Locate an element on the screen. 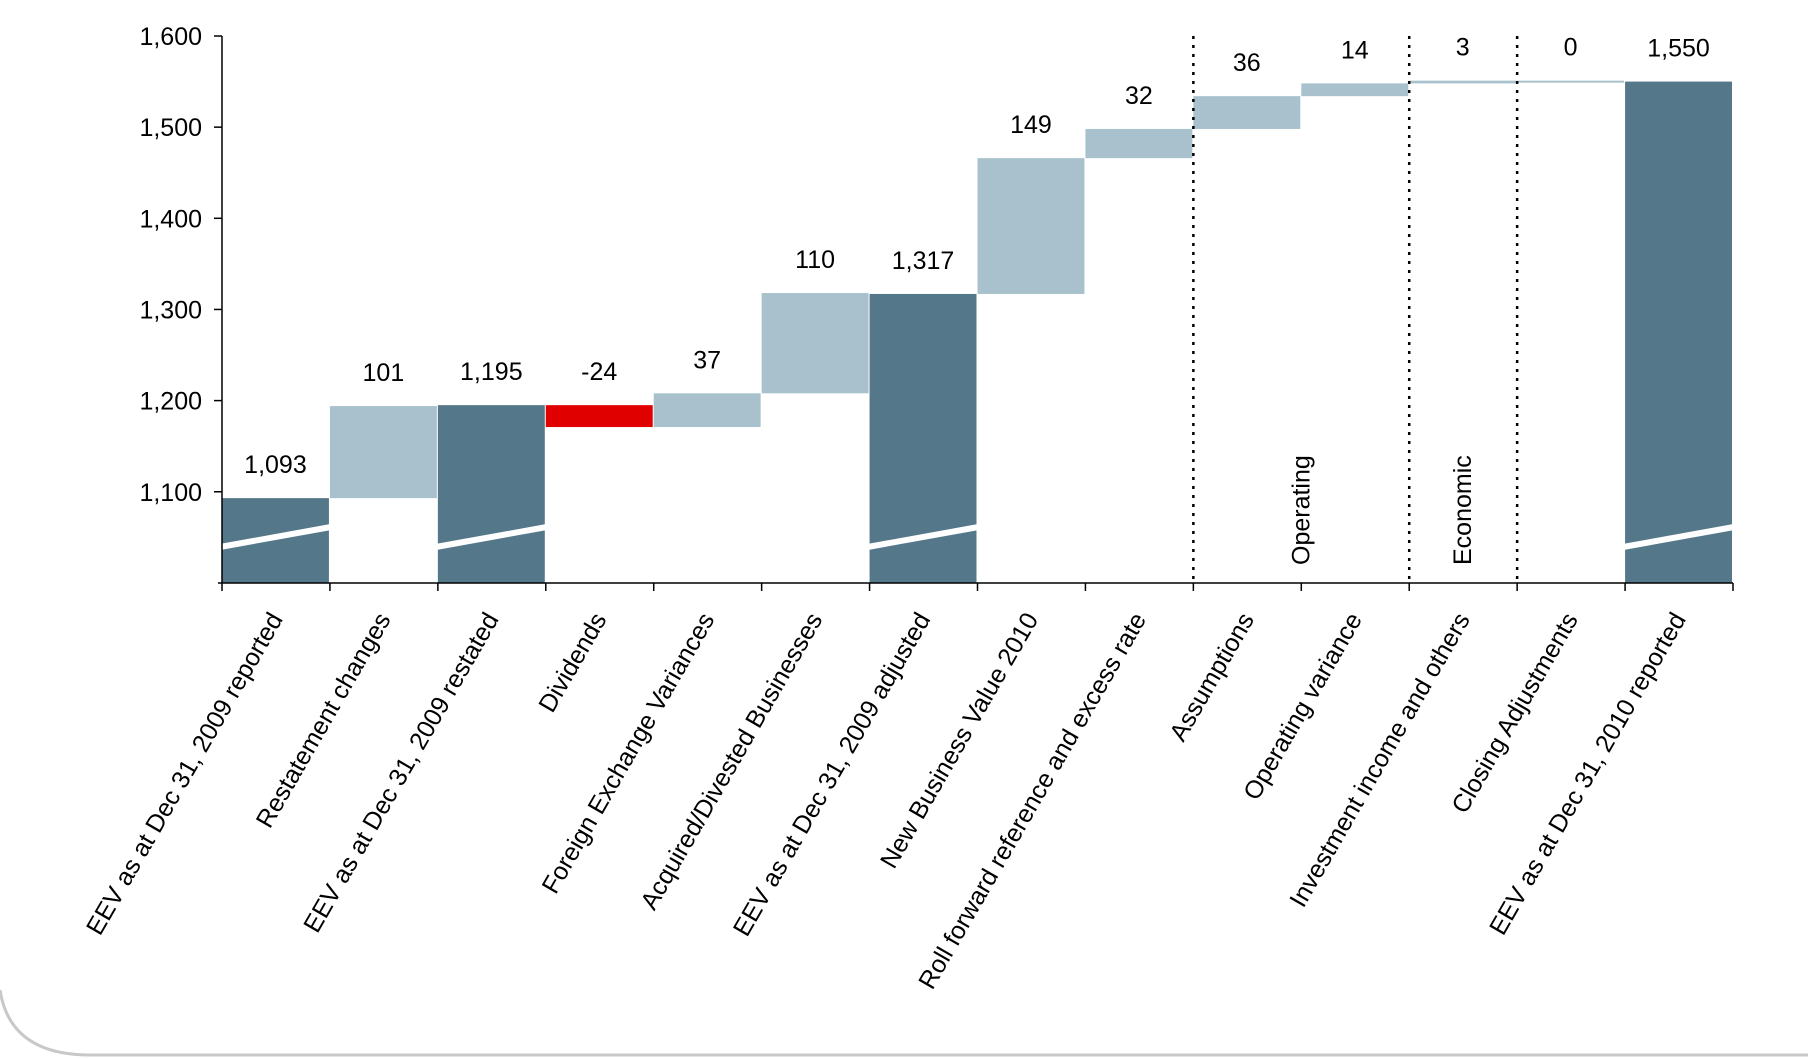 The width and height of the screenshot is (1810, 1058). data-label: 110 is located at coordinates (815, 260).